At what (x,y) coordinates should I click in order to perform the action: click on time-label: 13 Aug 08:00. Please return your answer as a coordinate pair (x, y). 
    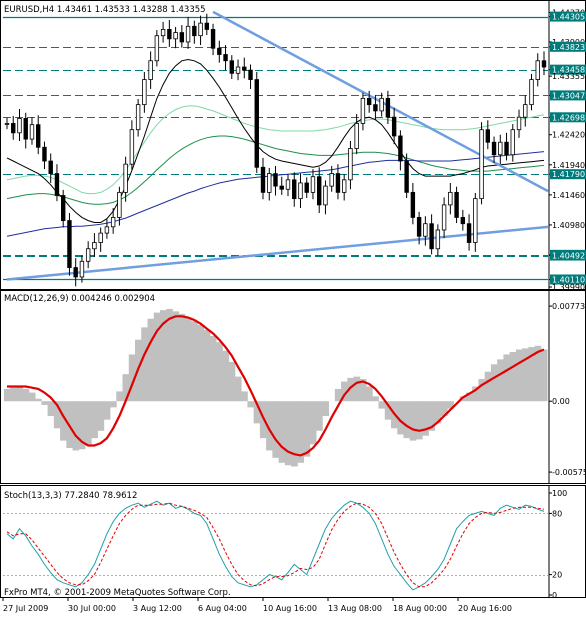
    Looking at the image, I should click on (355, 608).